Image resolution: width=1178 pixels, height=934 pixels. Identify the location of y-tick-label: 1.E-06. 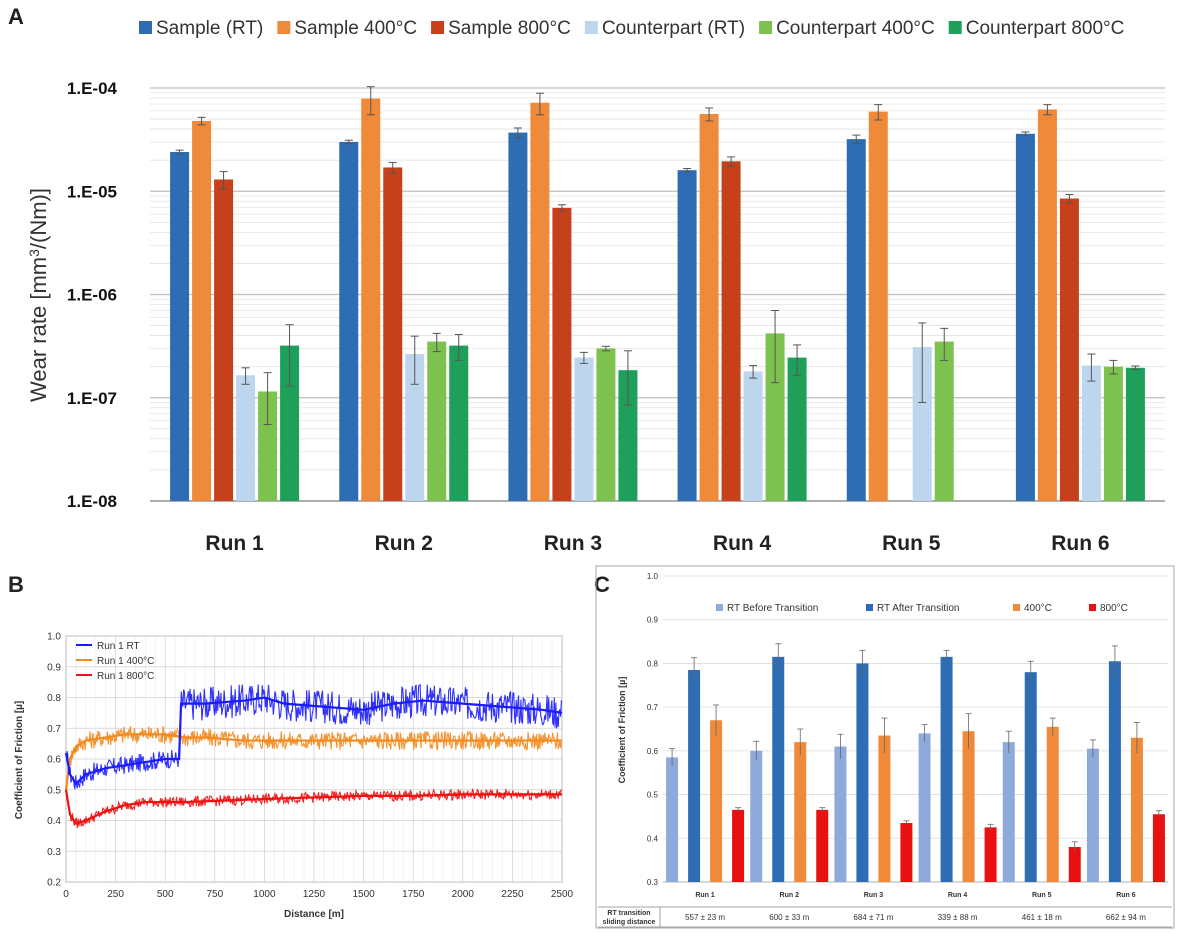
(92, 295).